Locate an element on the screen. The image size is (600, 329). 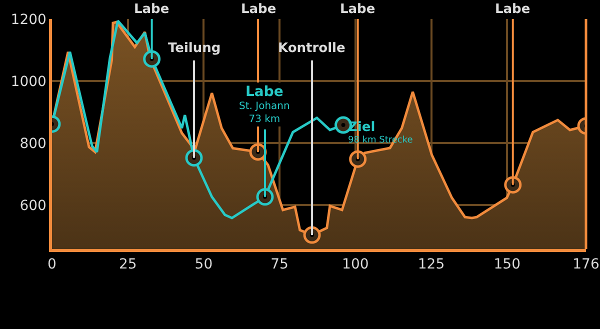
ref-line-label: Labe St. Johann 73 km is located at coordinates (264, 104).